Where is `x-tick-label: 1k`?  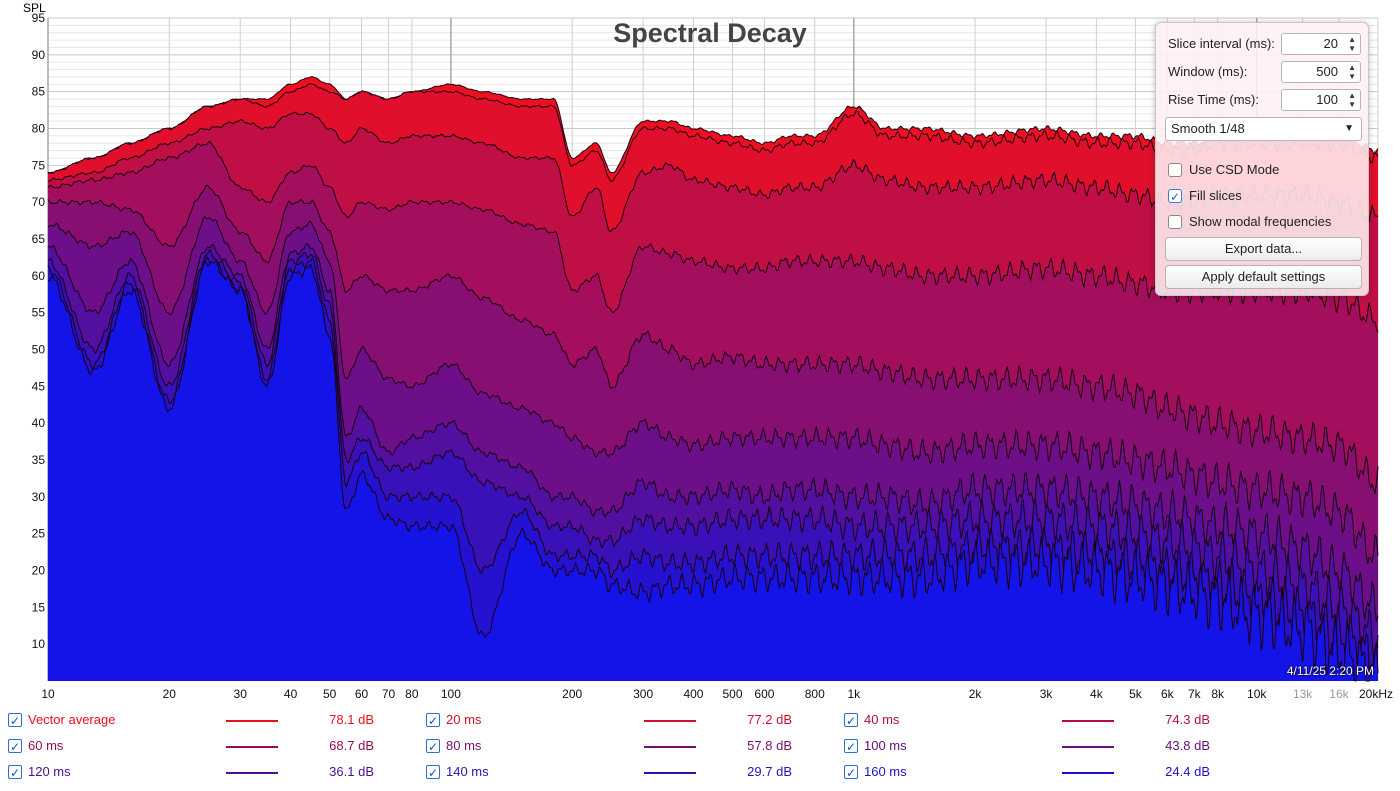 x-tick-label: 1k is located at coordinates (854, 694).